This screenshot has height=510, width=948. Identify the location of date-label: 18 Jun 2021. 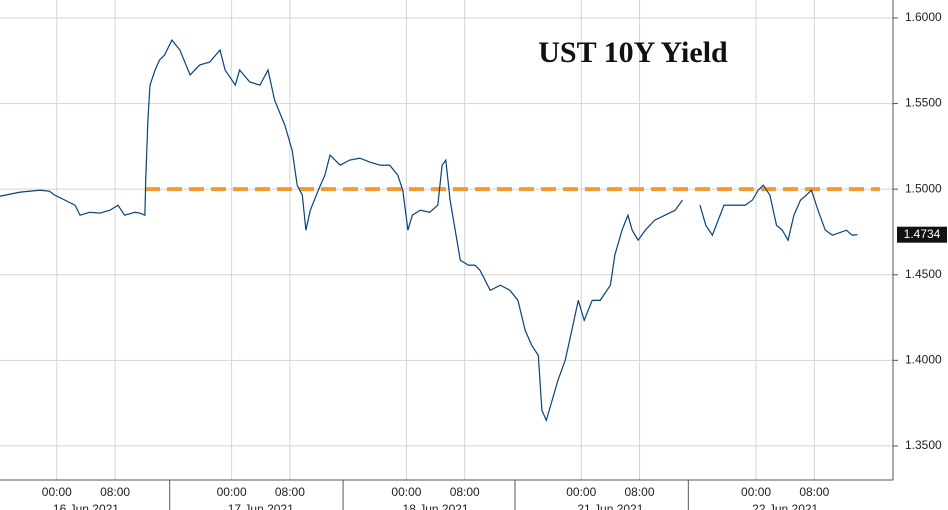
(436, 506).